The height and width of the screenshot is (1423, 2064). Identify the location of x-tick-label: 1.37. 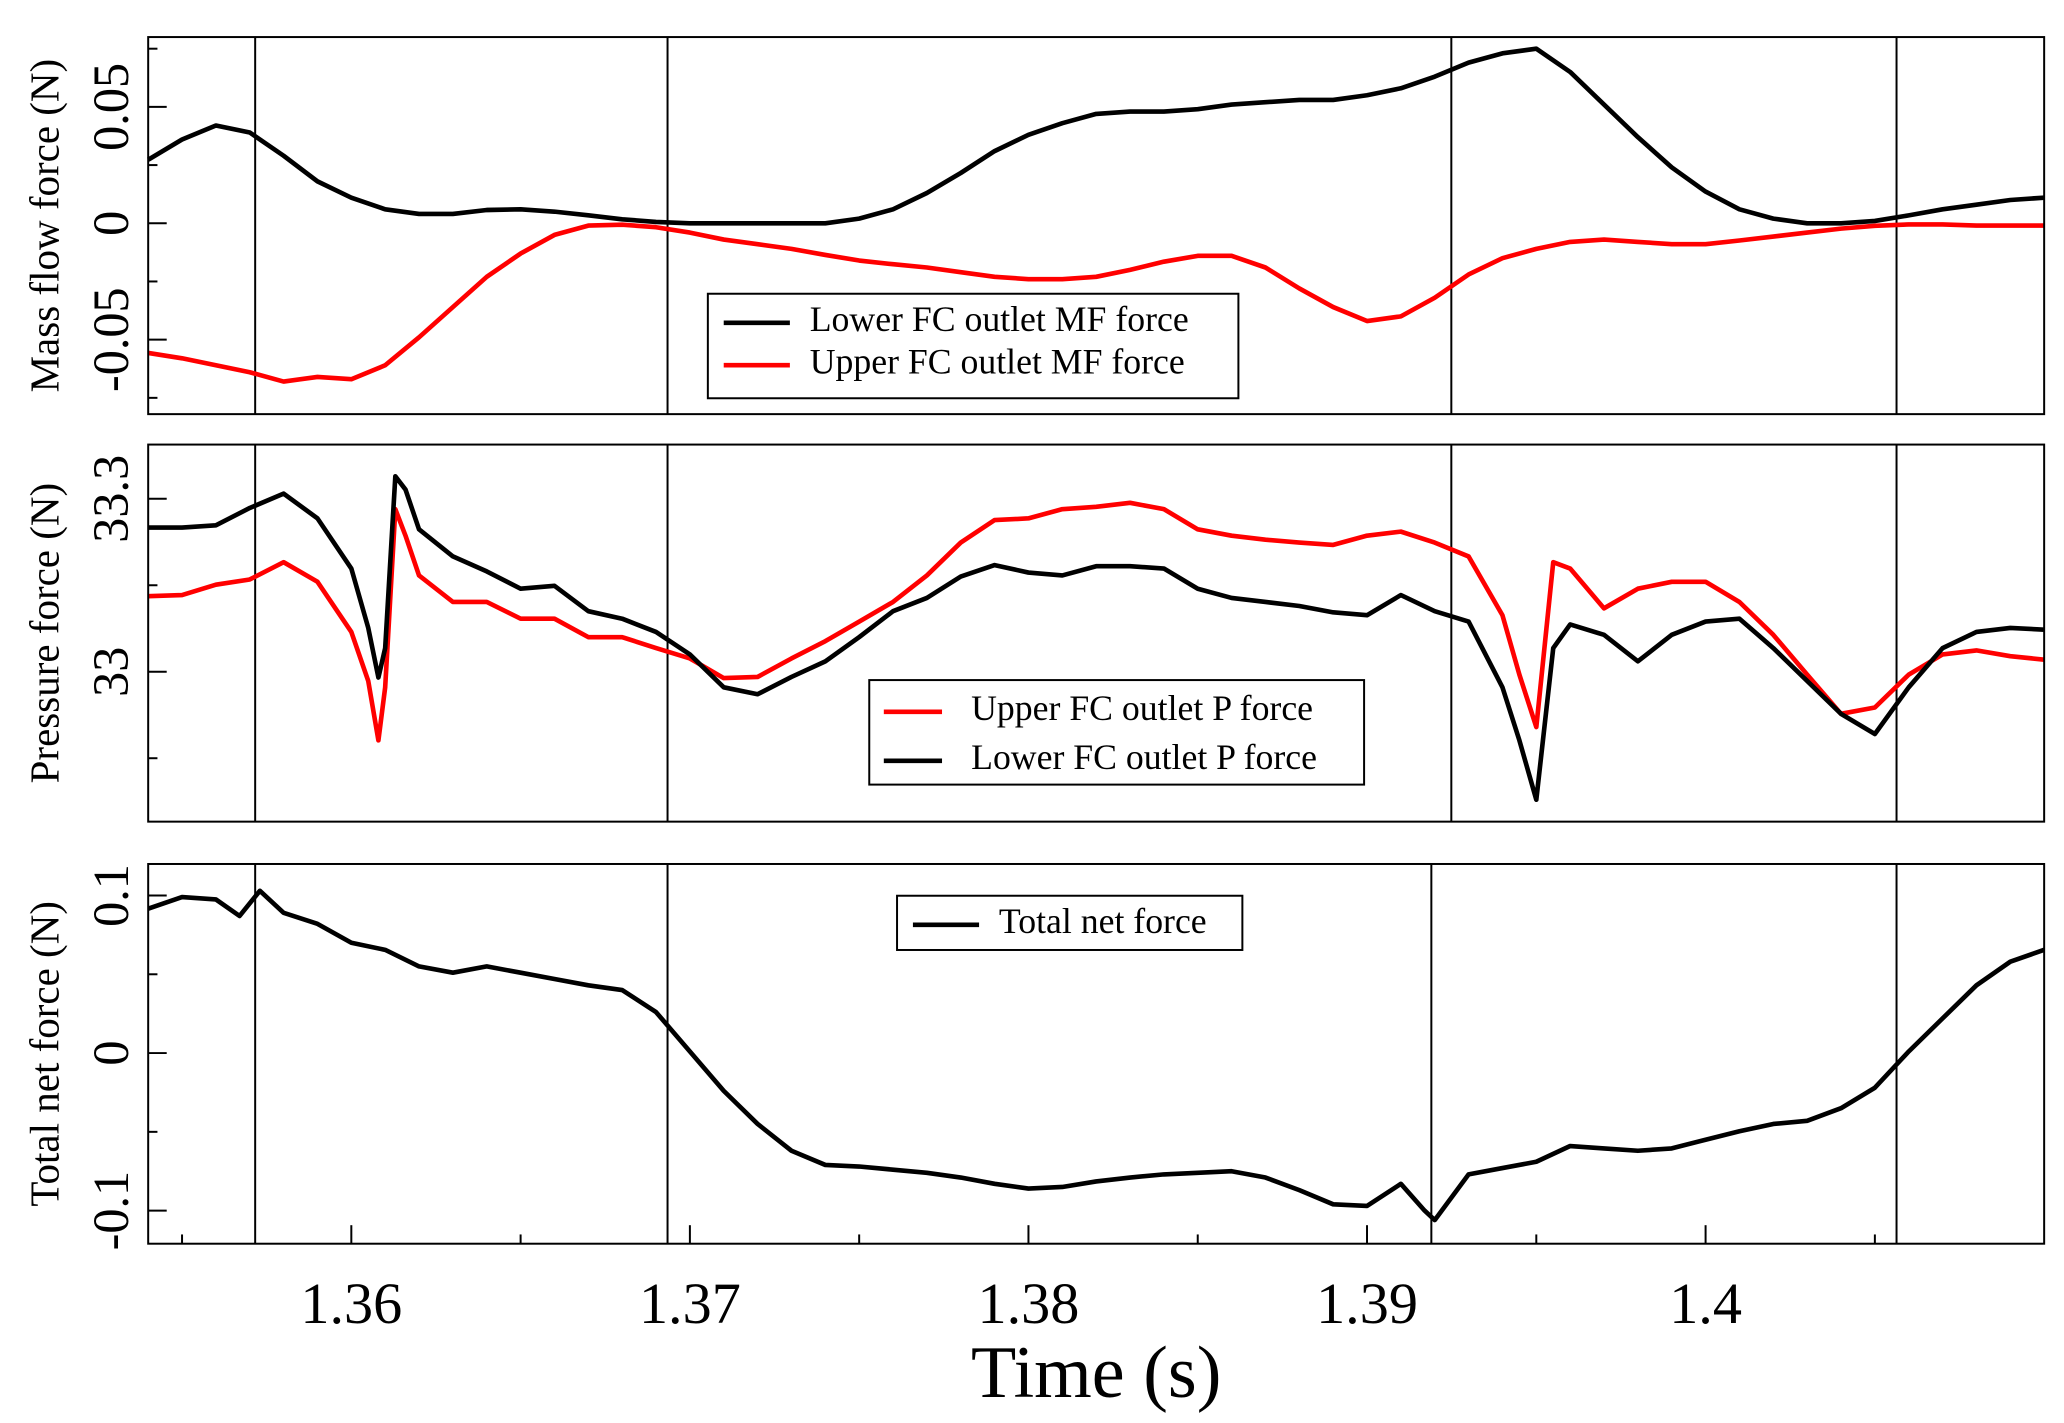
(690, 1303).